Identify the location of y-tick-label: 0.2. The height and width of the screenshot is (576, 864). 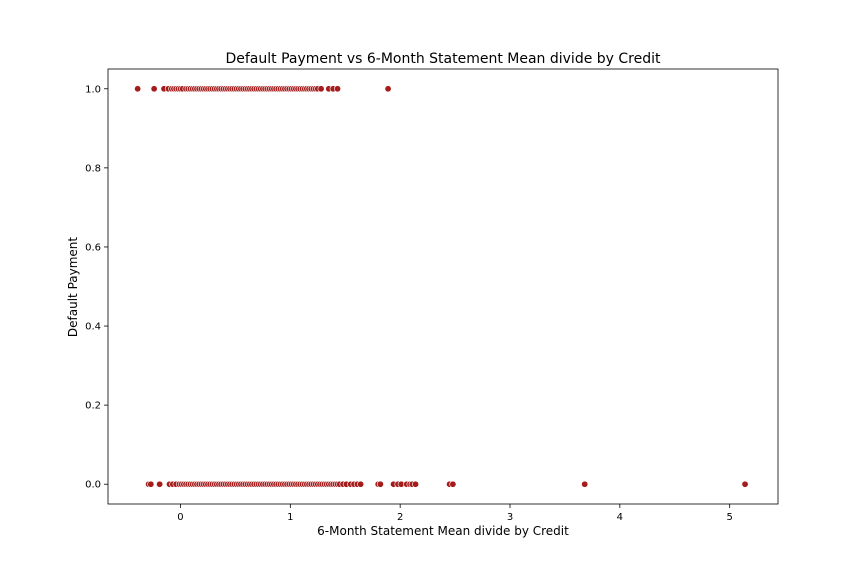
(93, 406).